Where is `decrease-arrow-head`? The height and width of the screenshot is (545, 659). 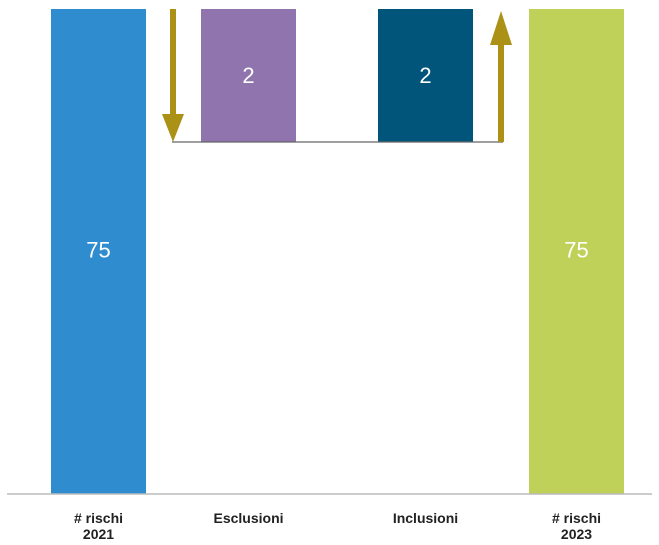 decrease-arrow-head is located at coordinates (173, 128).